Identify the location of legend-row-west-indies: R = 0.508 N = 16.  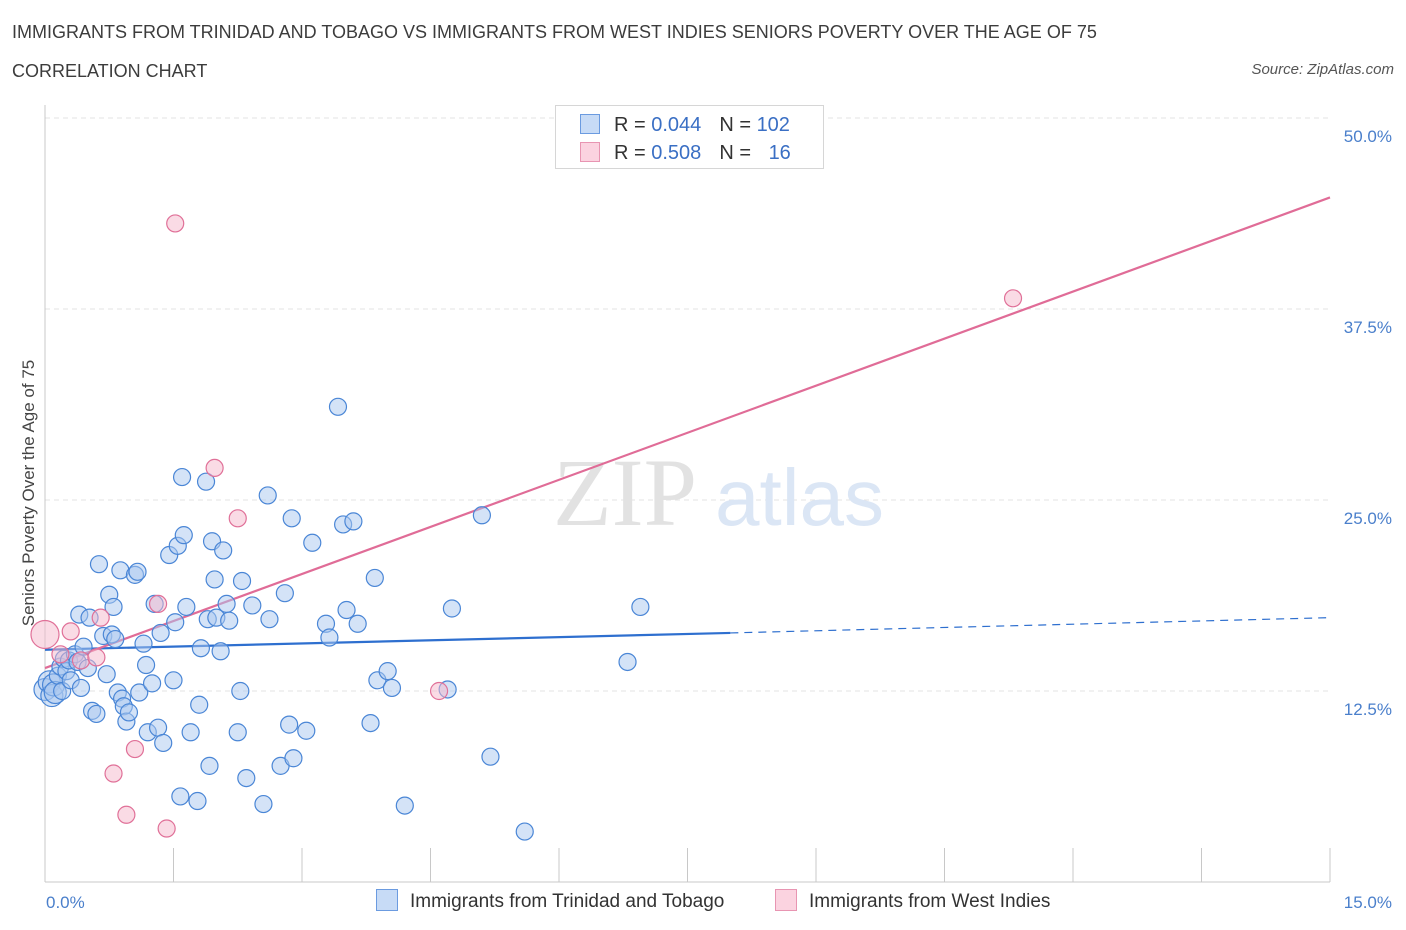
(685, 154).